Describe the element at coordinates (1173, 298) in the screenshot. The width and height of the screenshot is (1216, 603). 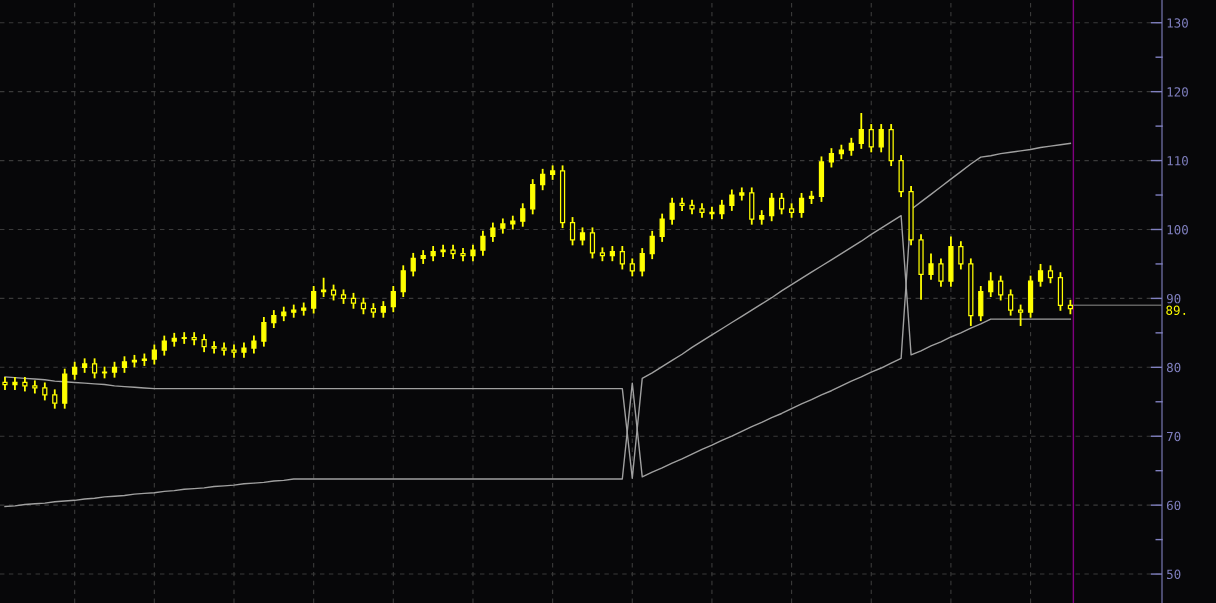
I see `y-tick-label: 90` at that location.